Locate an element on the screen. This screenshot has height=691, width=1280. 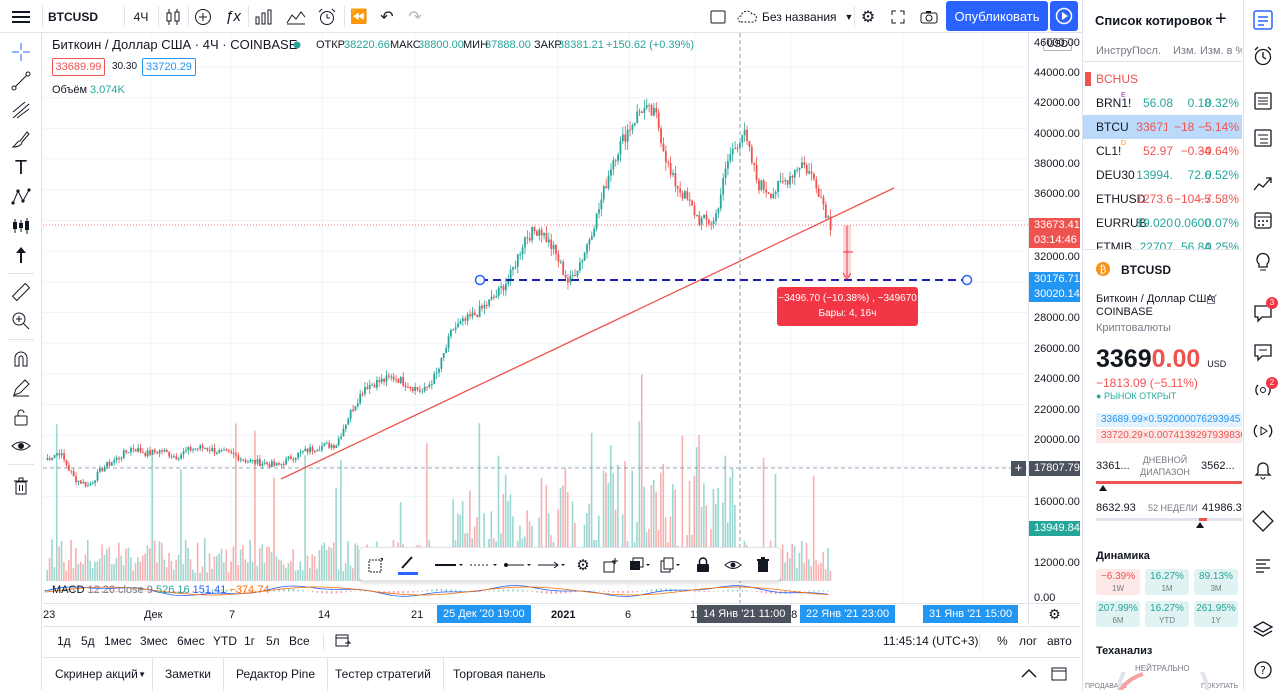
auto-scale-toggle: авто is located at coordinates (1059, 641).